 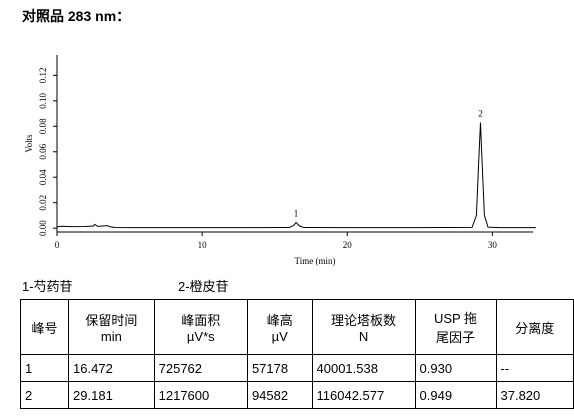 What do you see at coordinates (43, 177) in the screenshot?
I see `y-tick-label: 0.04` at bounding box center [43, 177].